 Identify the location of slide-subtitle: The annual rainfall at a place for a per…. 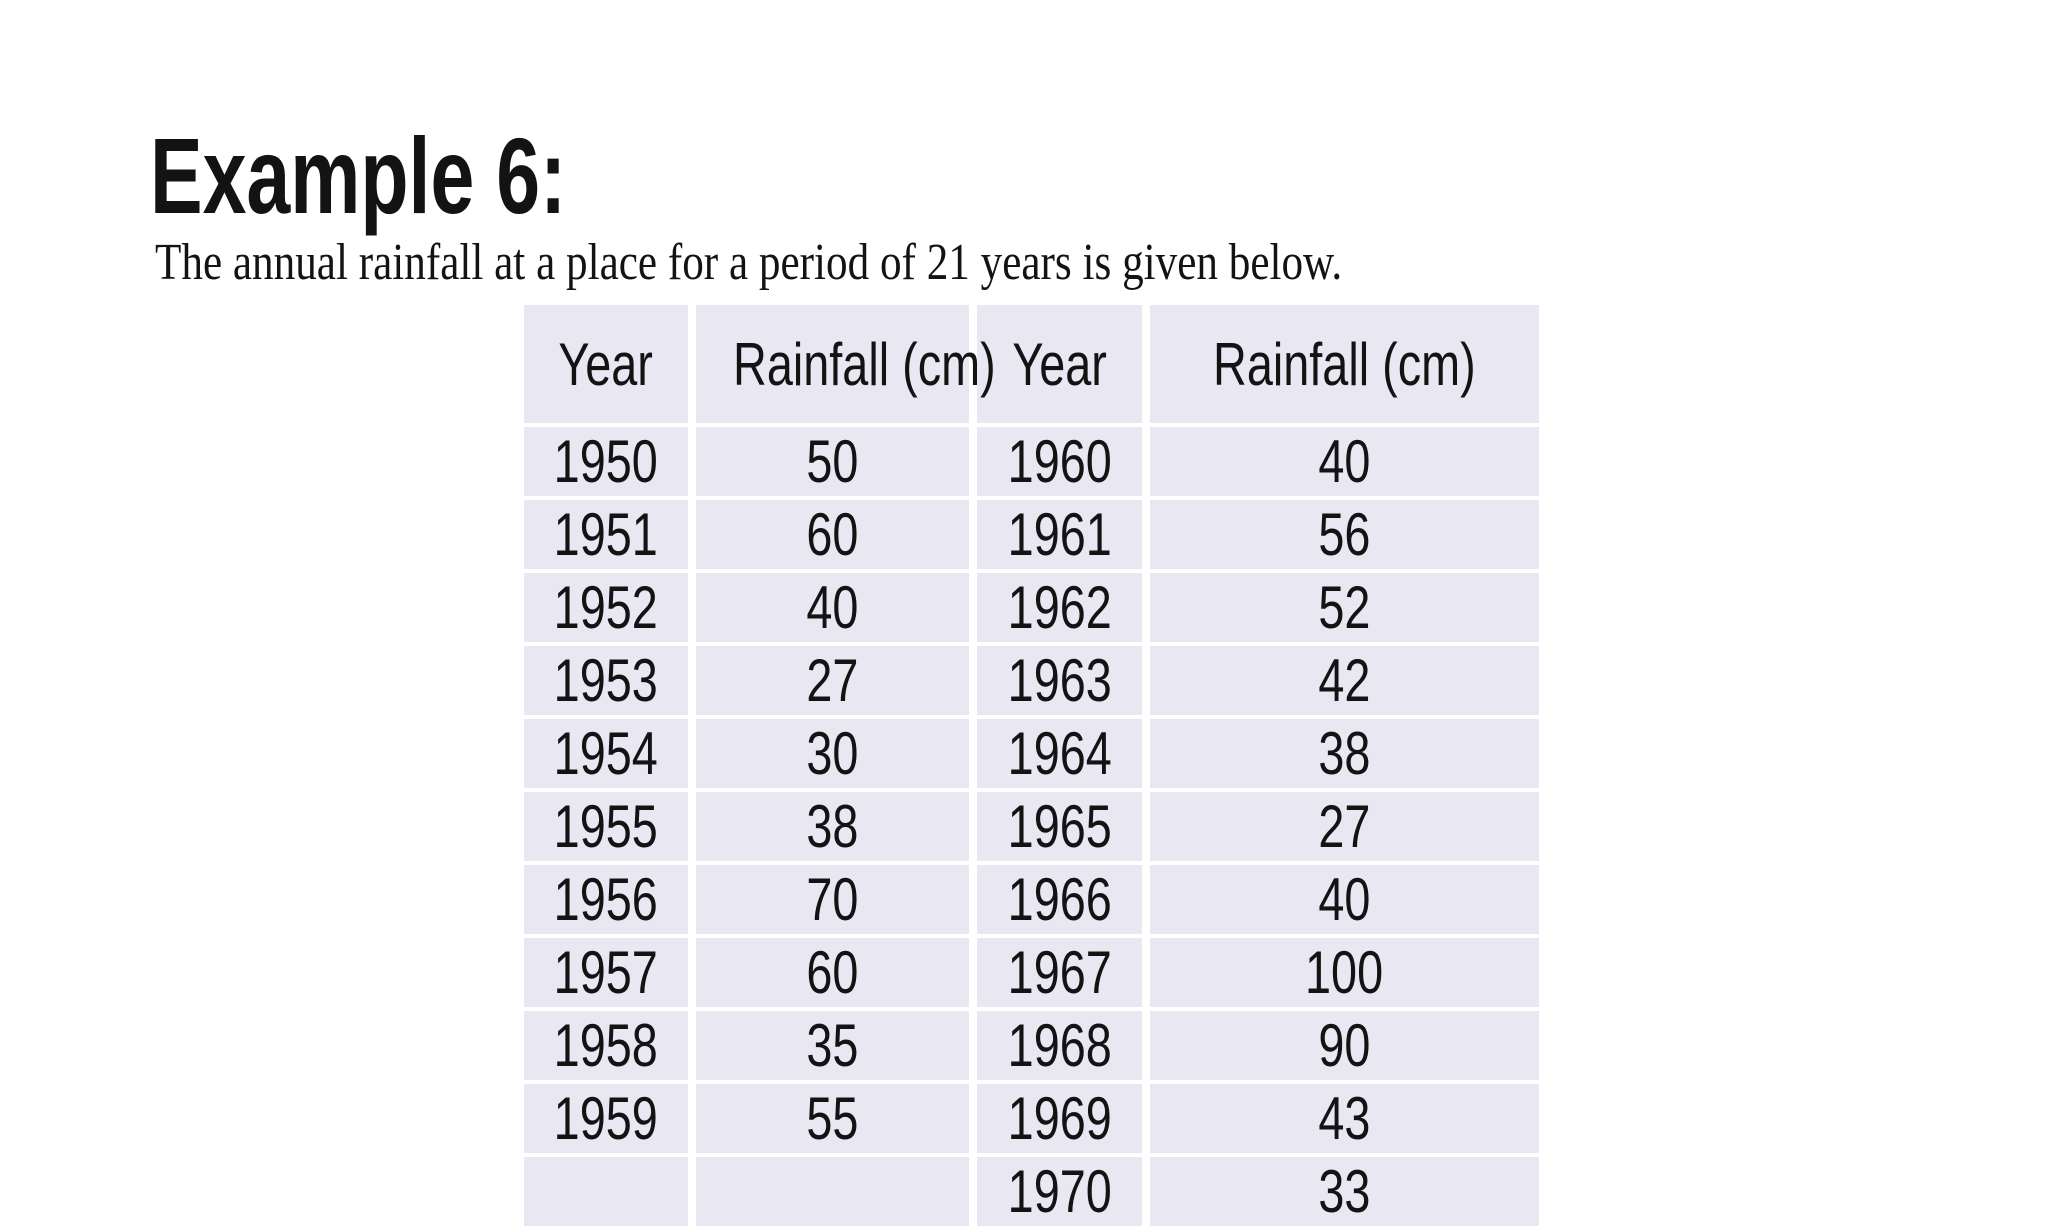
(749, 262).